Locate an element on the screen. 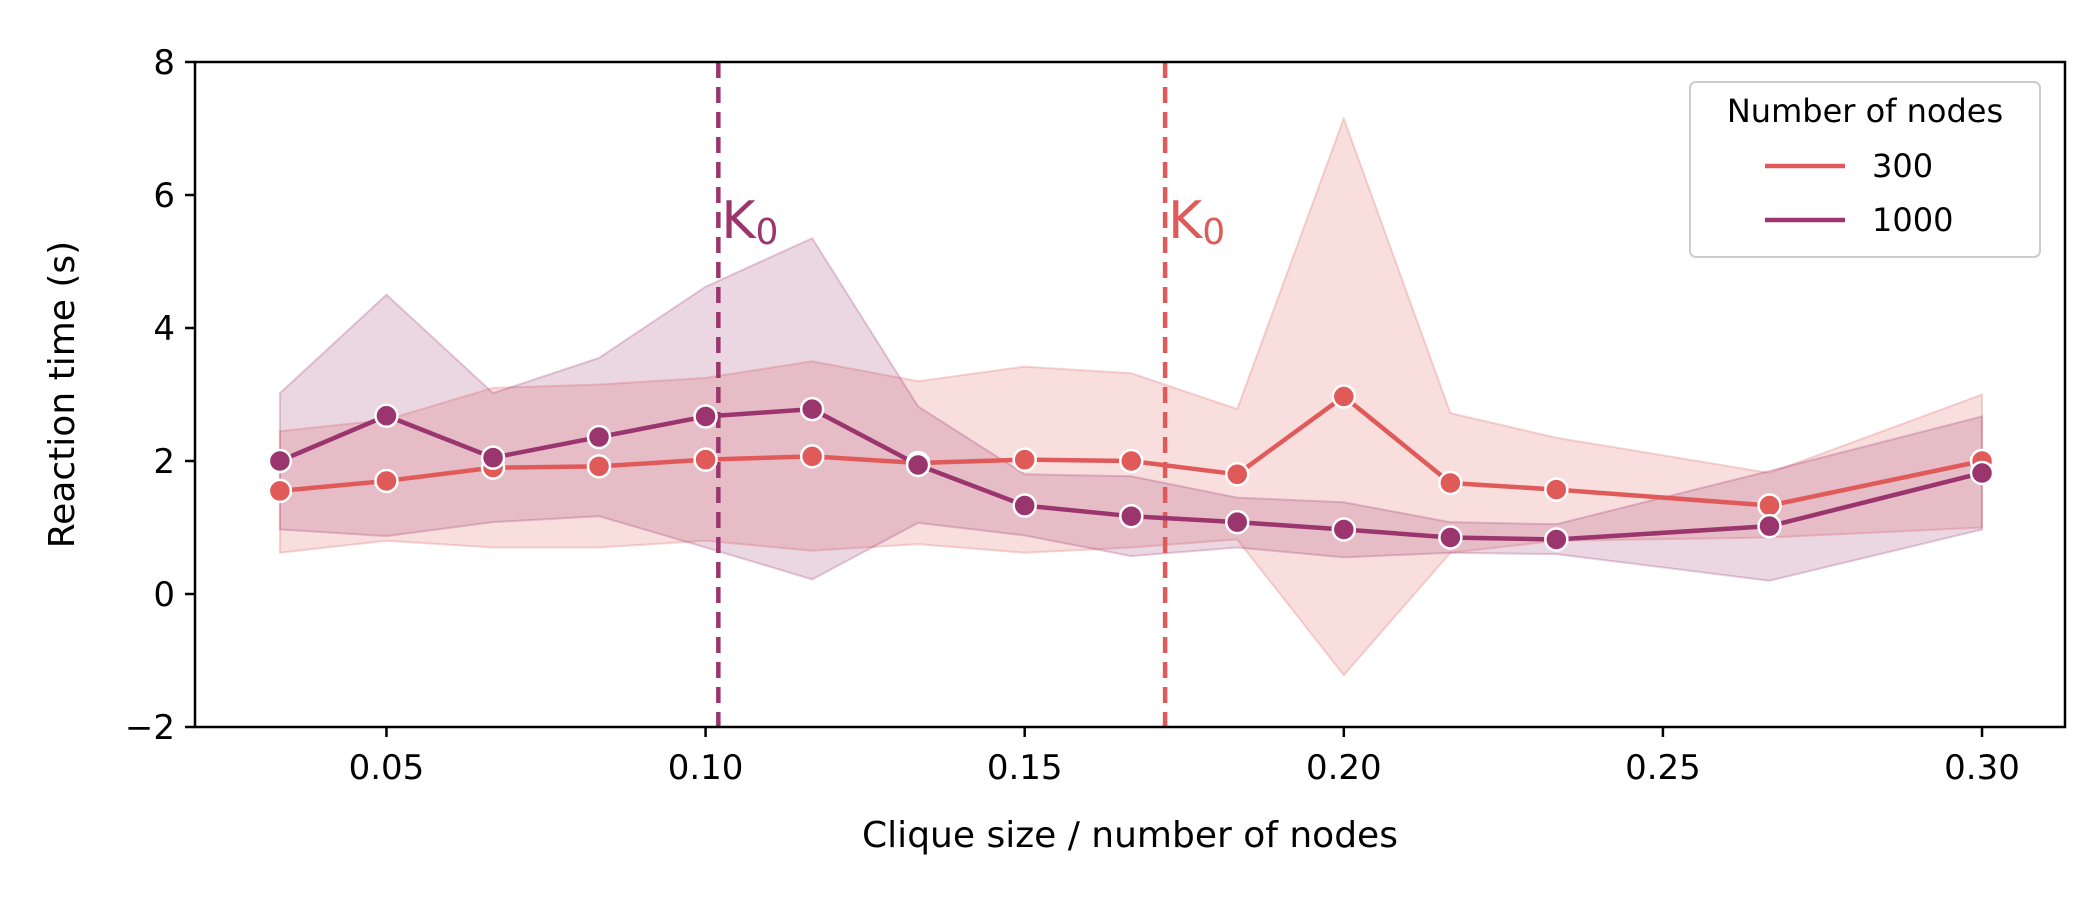 Image resolution: width=2100 pixels, height=900 pixels. x-tick-label-2: 0.15 is located at coordinates (1025, 768).